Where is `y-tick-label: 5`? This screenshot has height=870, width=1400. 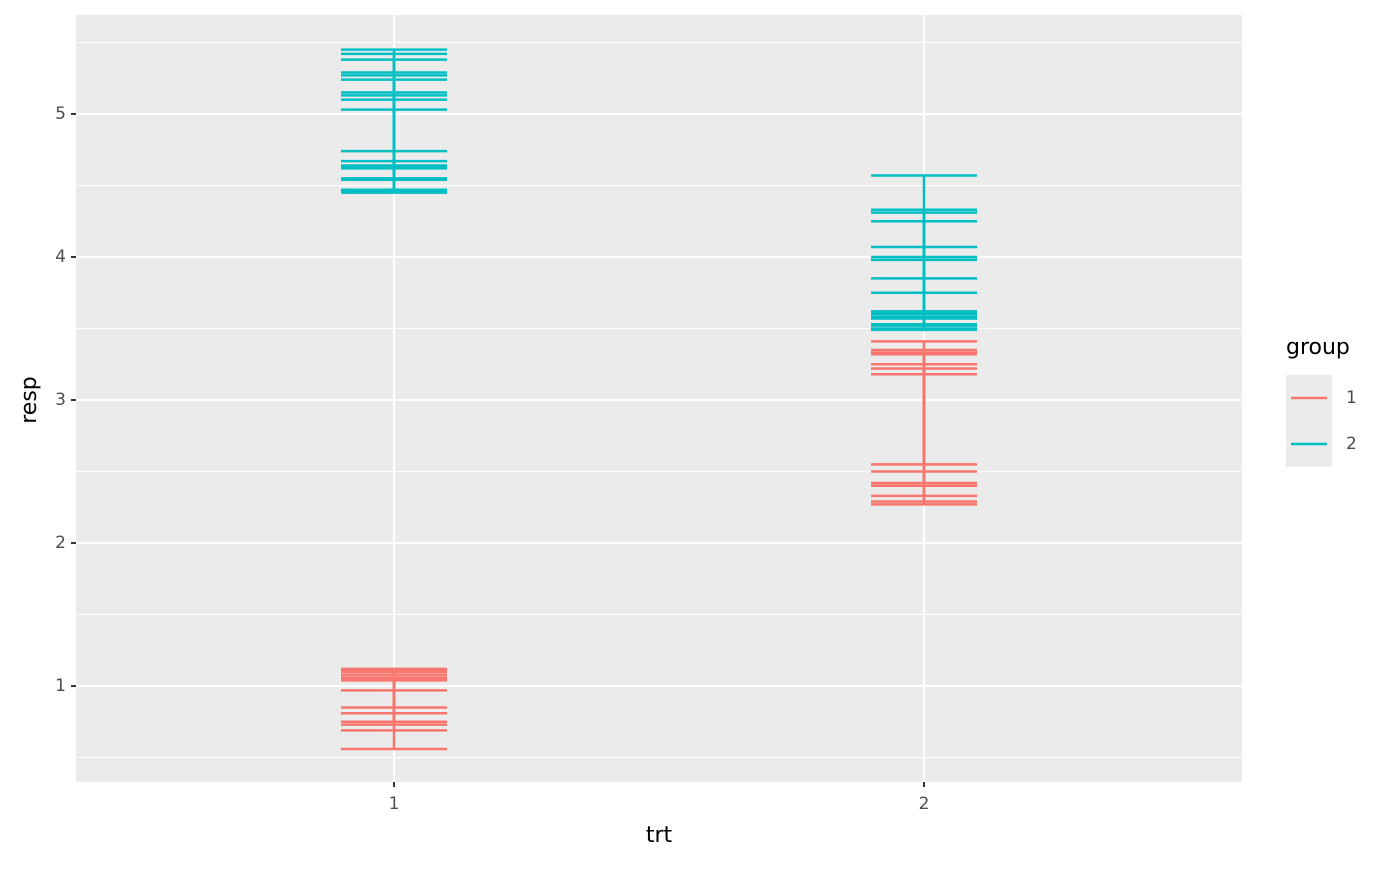
y-tick-label: 5 is located at coordinates (60, 114).